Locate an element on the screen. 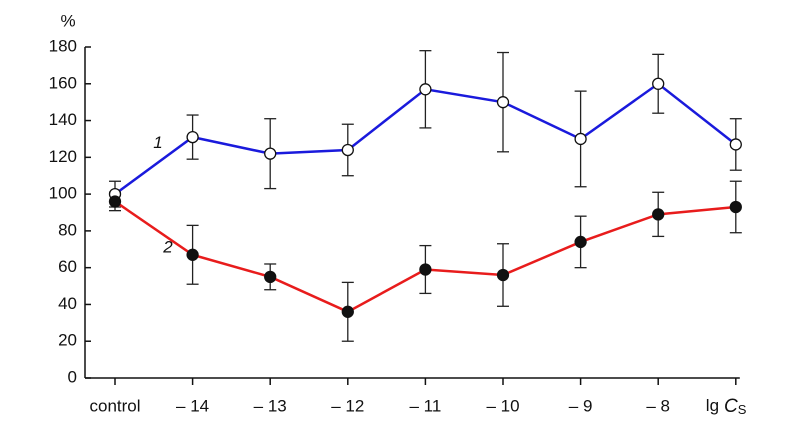 The width and height of the screenshot is (800, 444). series-label: 2 is located at coordinates (167, 247).